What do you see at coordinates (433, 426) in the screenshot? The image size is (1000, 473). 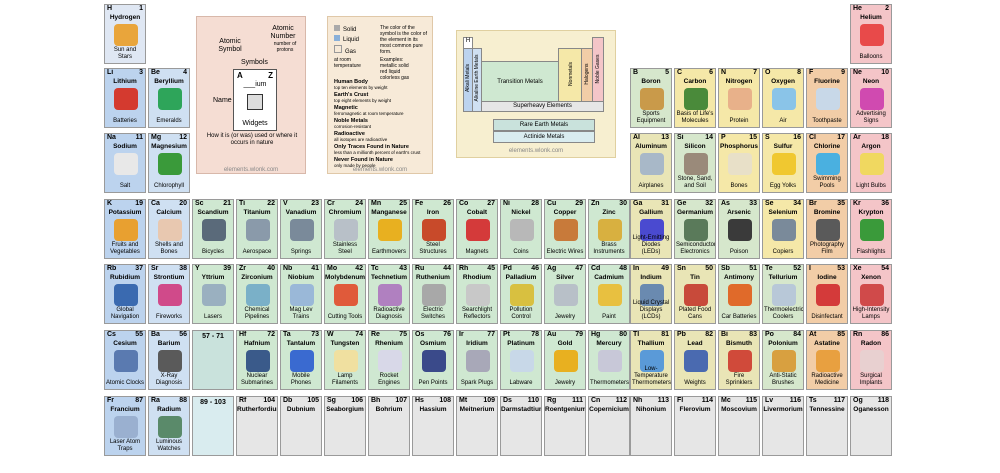 I see `element-cell-hassium: Hs 108 Hassium` at bounding box center [433, 426].